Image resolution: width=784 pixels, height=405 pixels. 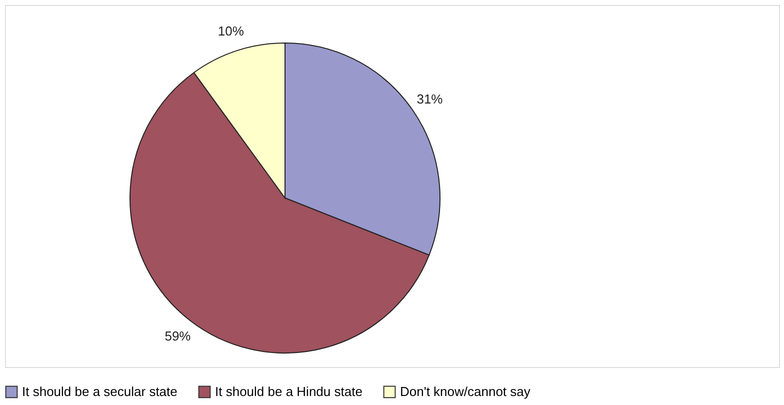 I want to click on data-label: 59%, so click(x=178, y=336).